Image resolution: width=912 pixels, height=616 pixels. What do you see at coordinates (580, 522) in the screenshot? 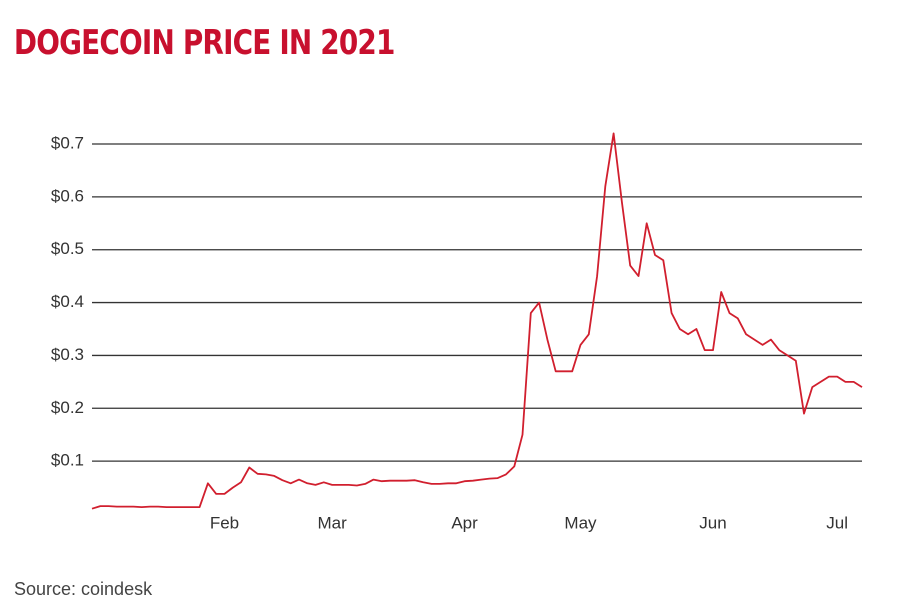
I see `x-tick-label: May` at bounding box center [580, 522].